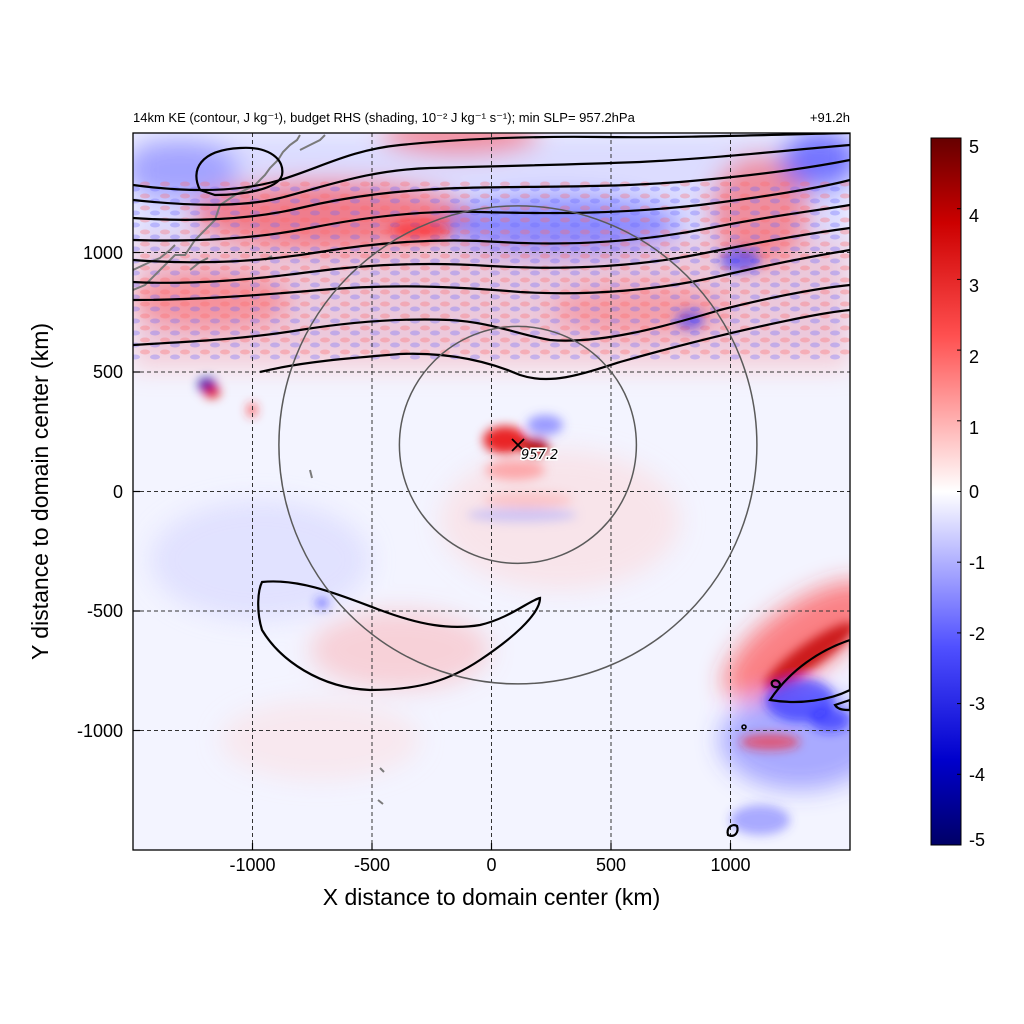 This screenshot has height=1024, width=1024. I want to click on x-axis-title: X distance to domain center (km), so click(491, 897).